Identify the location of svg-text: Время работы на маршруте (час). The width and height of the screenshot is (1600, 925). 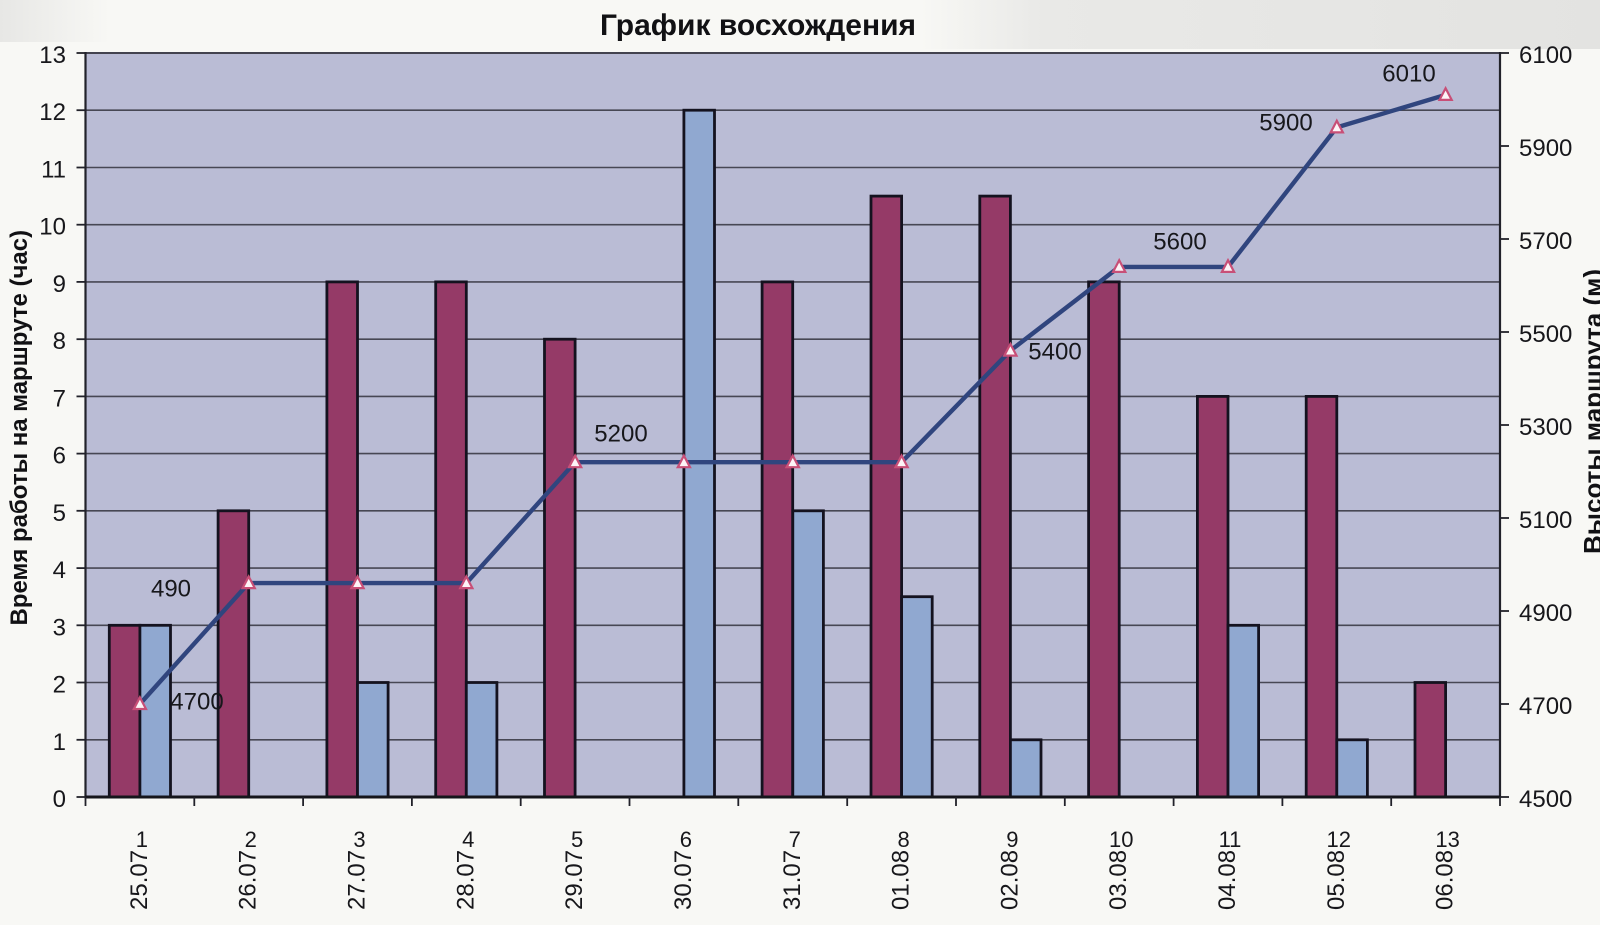
(19, 428).